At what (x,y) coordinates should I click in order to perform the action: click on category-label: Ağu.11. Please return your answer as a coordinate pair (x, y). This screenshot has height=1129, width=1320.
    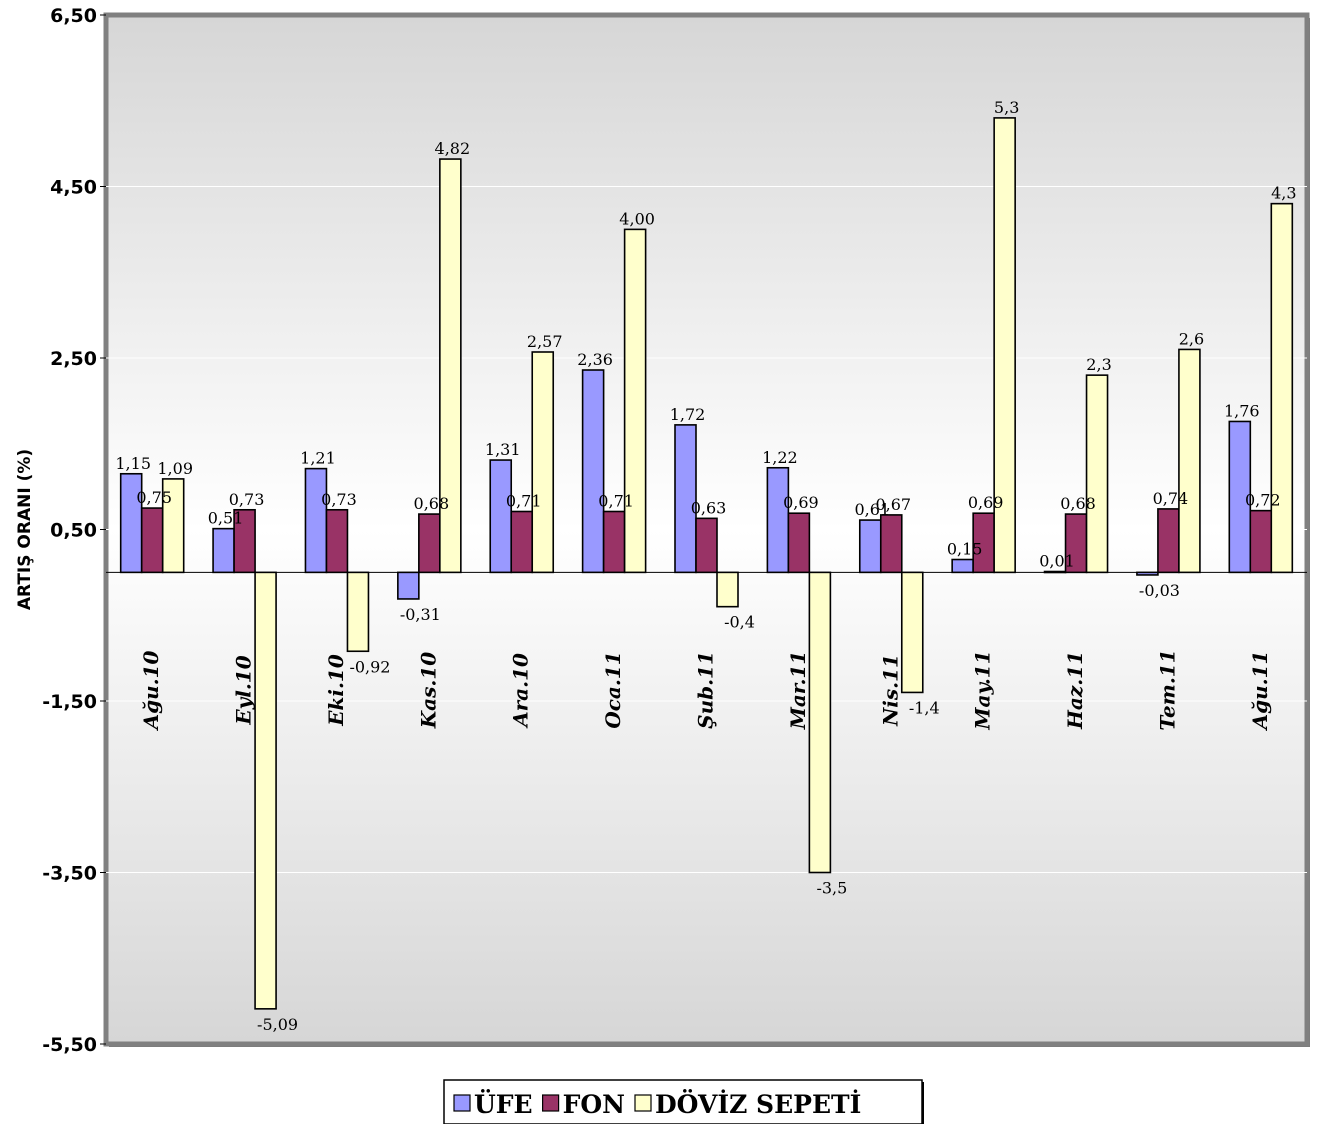
    Looking at the image, I should click on (1260, 691).